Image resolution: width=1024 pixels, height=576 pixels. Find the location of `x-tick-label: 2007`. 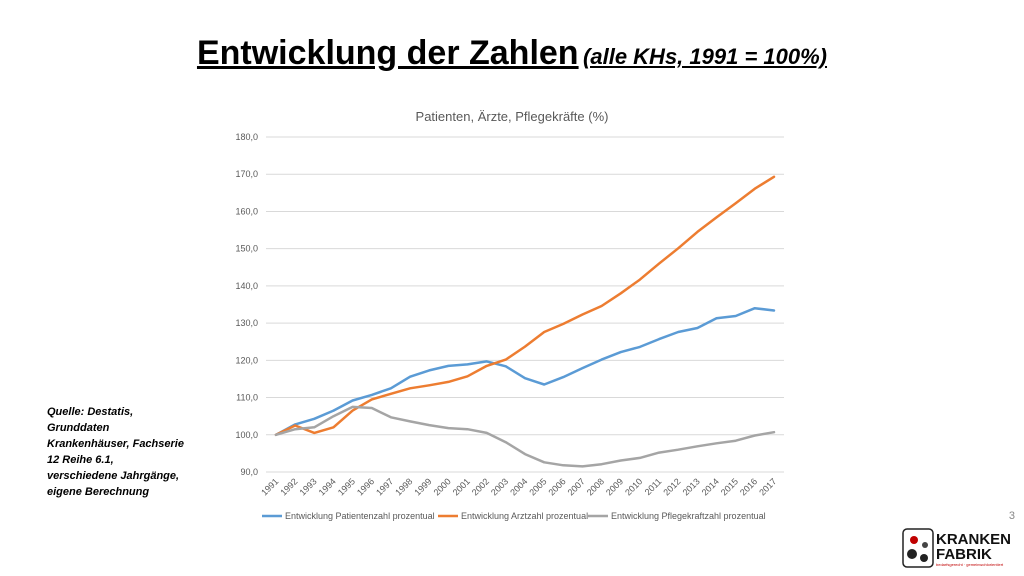

x-tick-label: 2007 is located at coordinates (576, 486).